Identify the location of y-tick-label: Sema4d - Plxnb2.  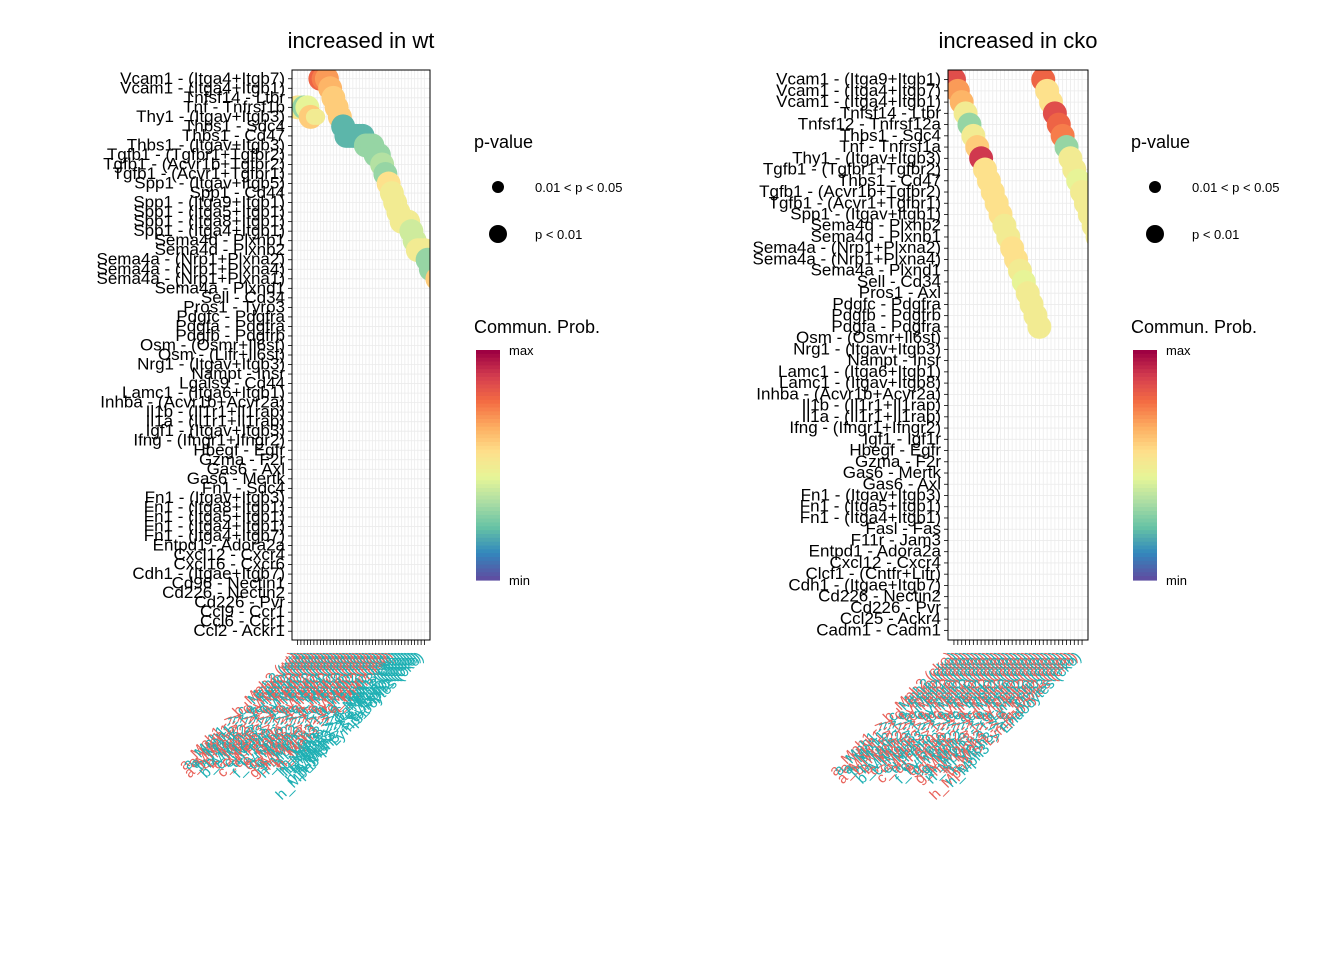
(876, 225).